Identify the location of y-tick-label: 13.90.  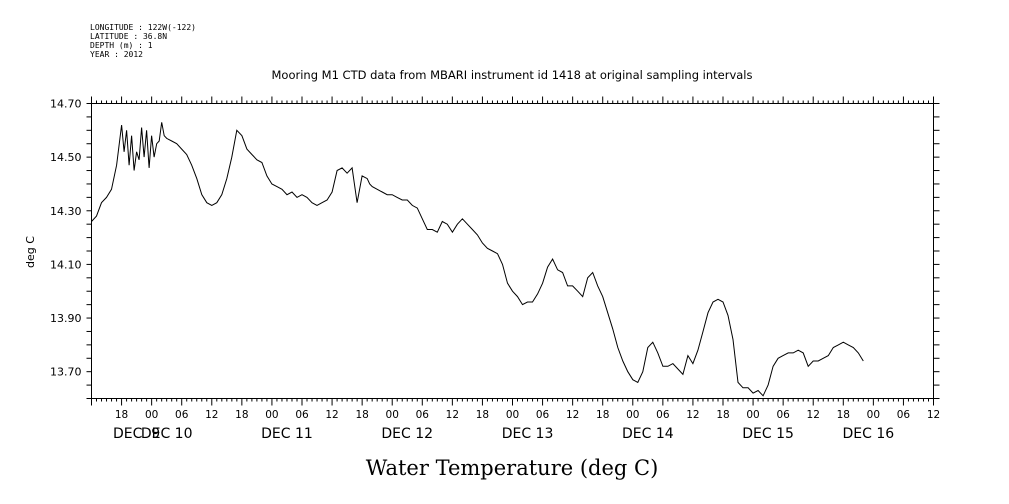
(66, 318).